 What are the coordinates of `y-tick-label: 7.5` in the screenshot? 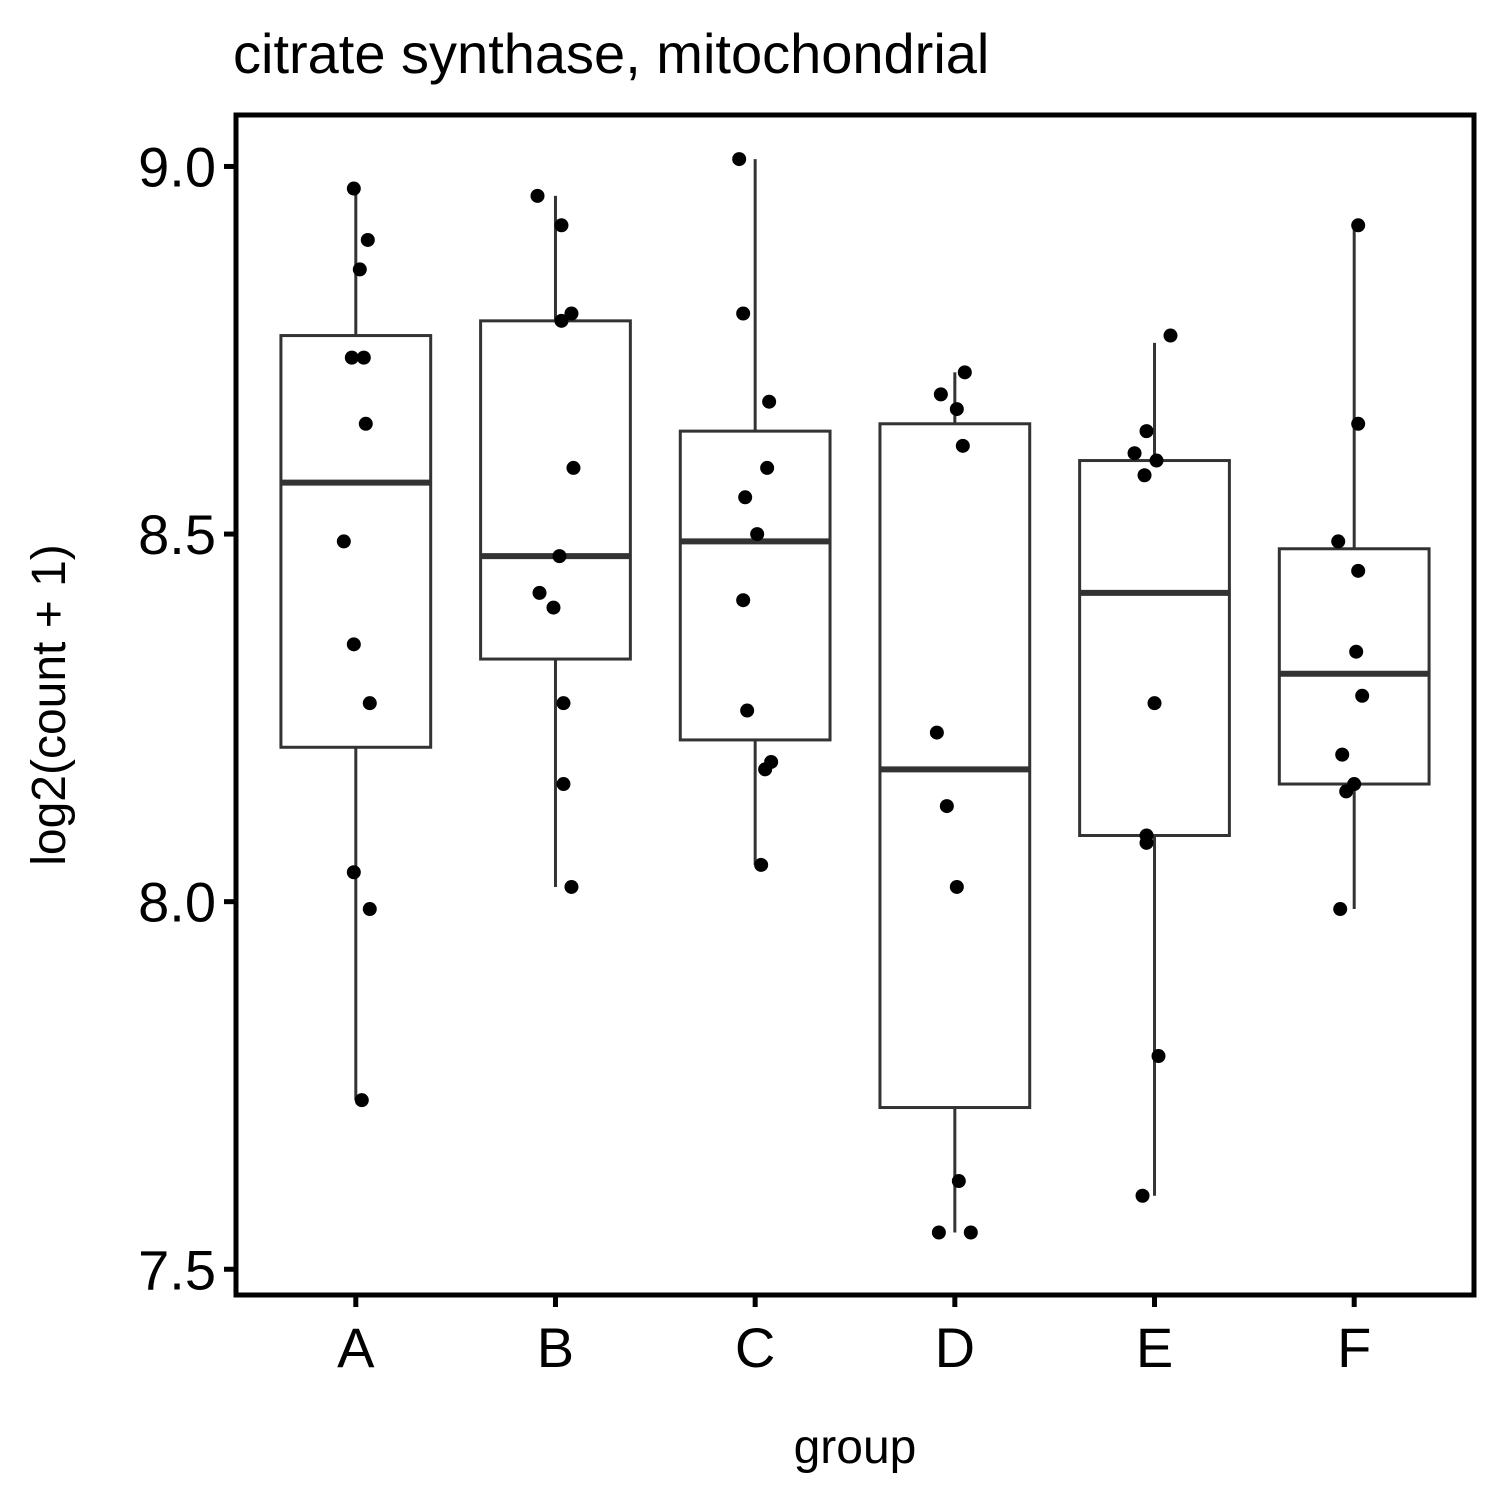 It's located at (177, 1269).